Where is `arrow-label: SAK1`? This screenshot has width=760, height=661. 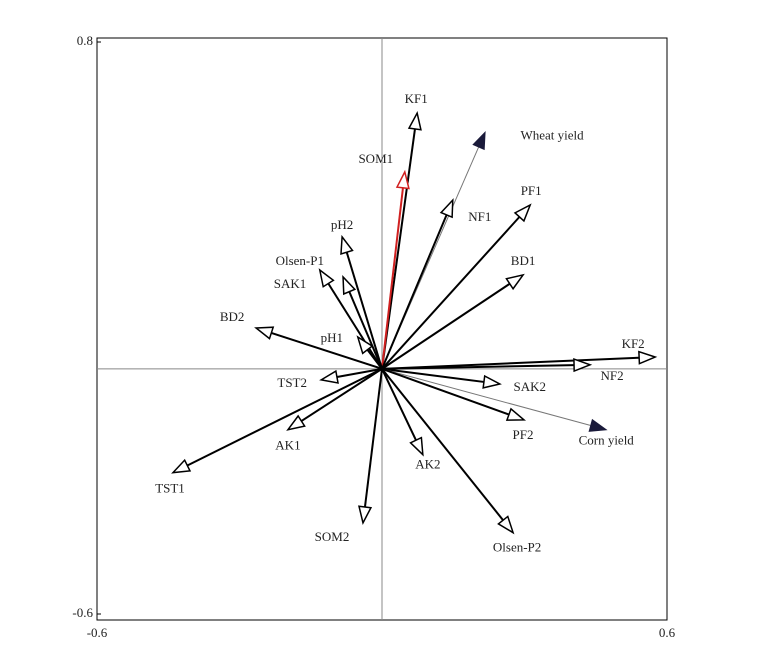 arrow-label: SAK1 is located at coordinates (290, 283).